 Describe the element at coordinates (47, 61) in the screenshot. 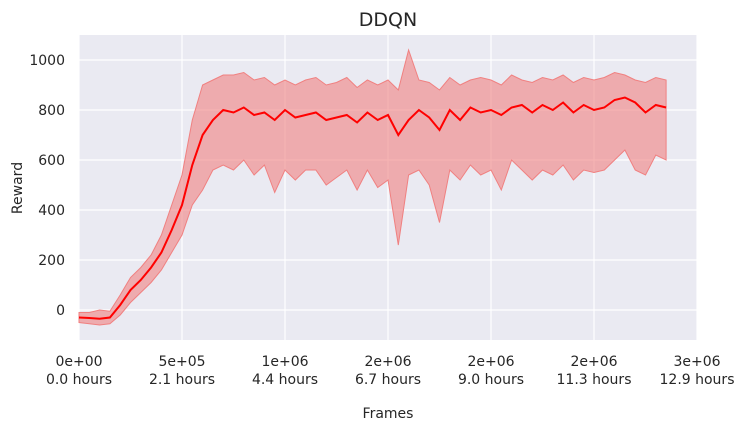

I see `y-tick-label: 1000` at that location.